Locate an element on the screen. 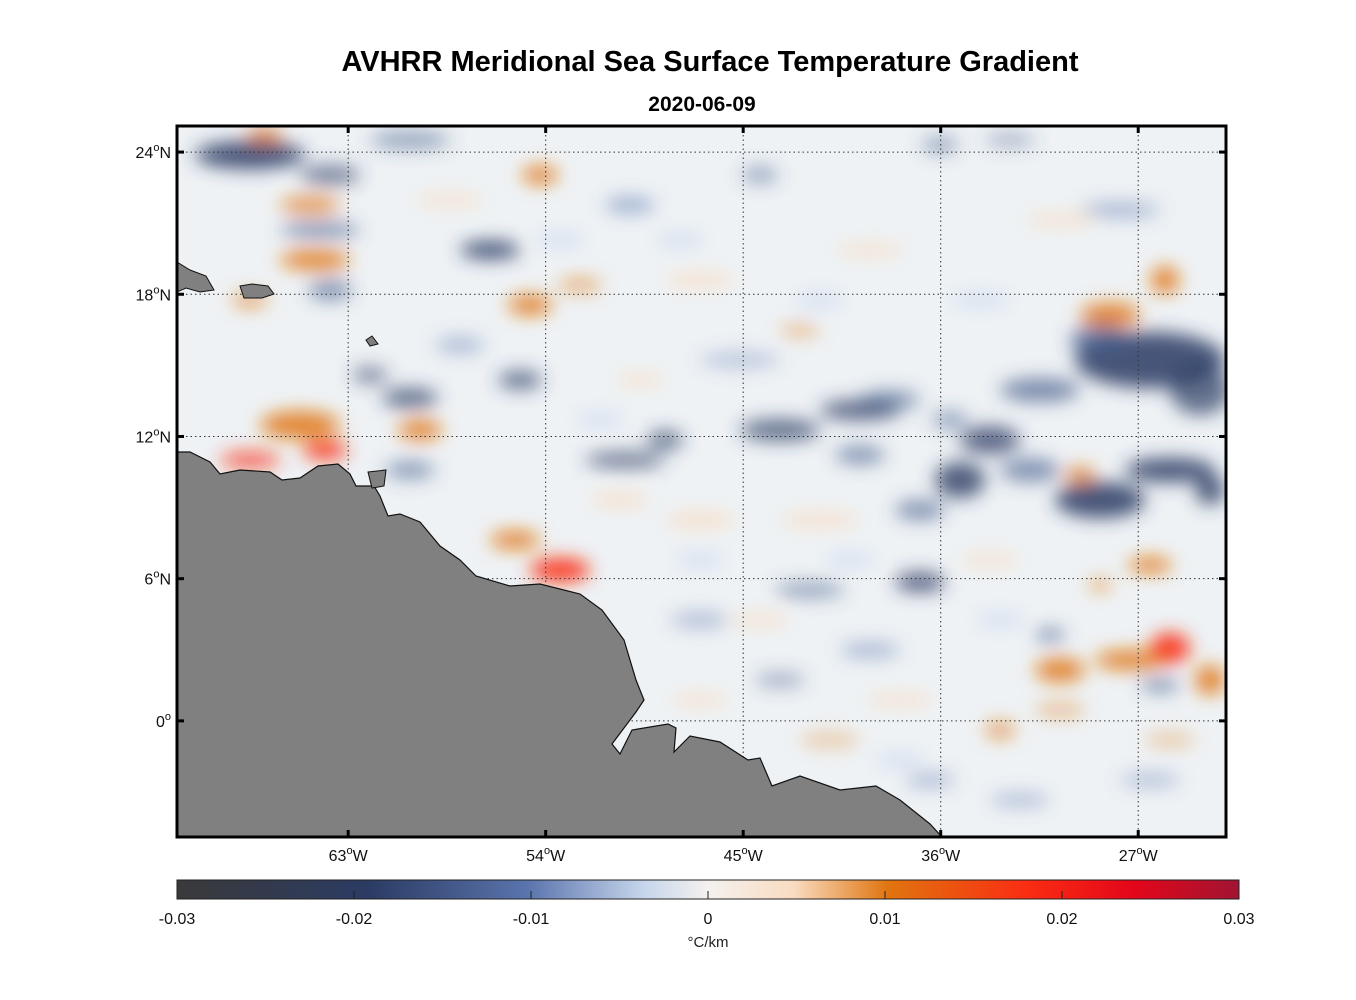  colorbar-unit: °C/km is located at coordinates (708, 942).